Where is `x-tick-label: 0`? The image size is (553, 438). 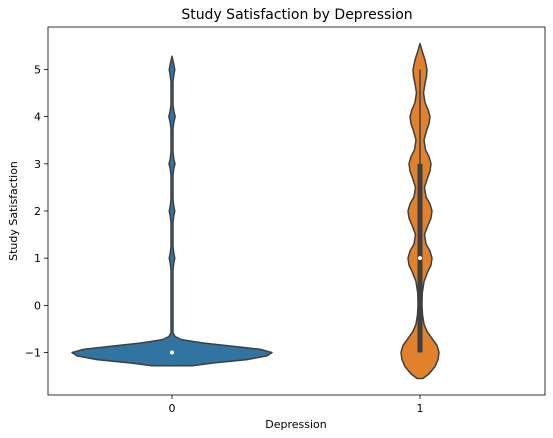
x-tick-label: 0 is located at coordinates (172, 408).